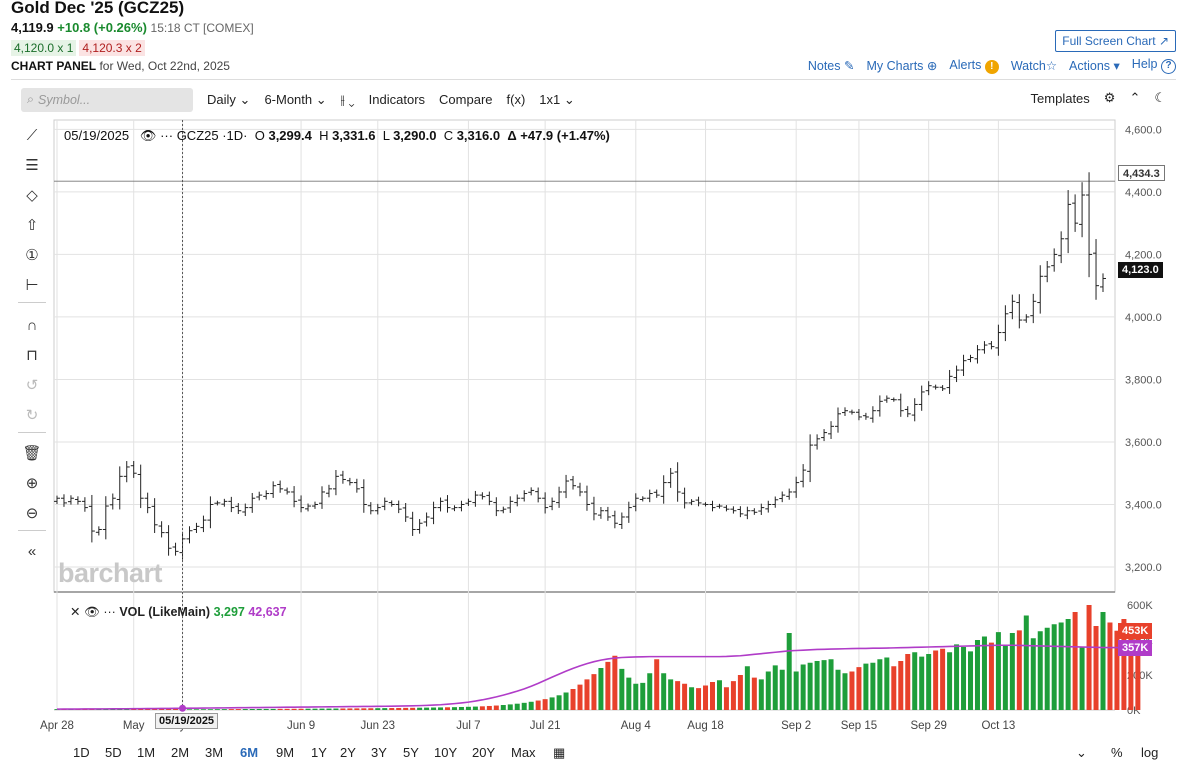  Describe the element at coordinates (466, 99) in the screenshot. I see `compare-button: Compare` at that location.